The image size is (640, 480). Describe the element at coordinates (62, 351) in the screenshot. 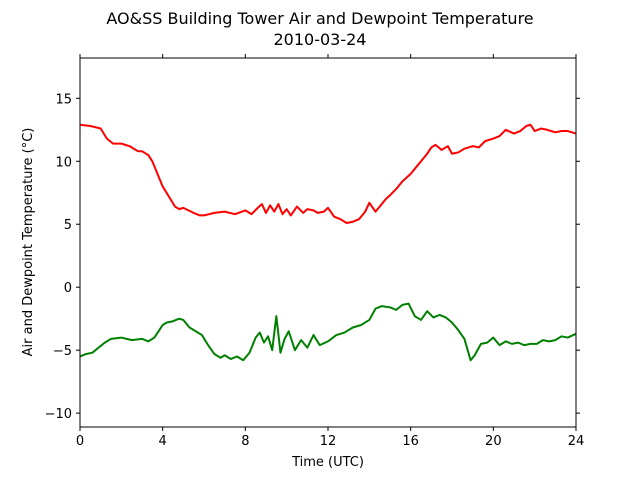

I see `y-tick-label: −5` at that location.